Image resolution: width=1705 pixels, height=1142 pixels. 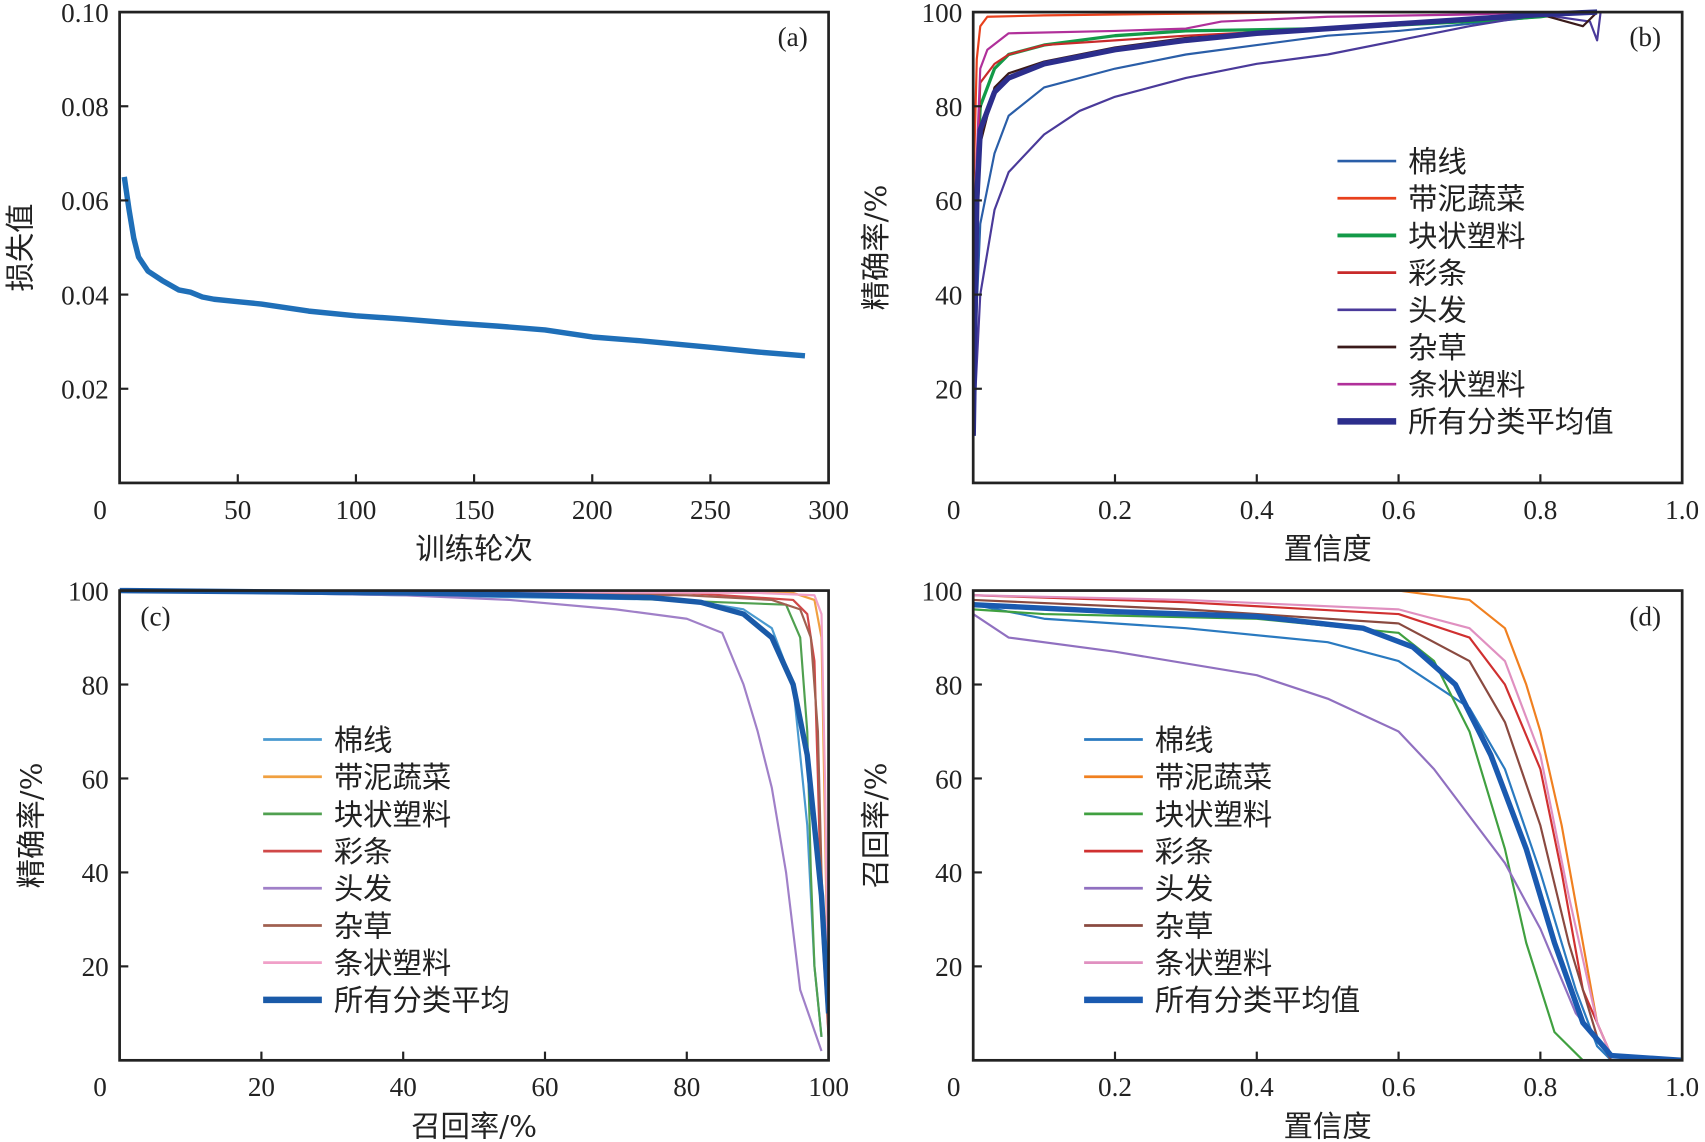 What do you see at coordinates (1540, 510) in the screenshot?
I see `x-tick-label: 0.8` at bounding box center [1540, 510].